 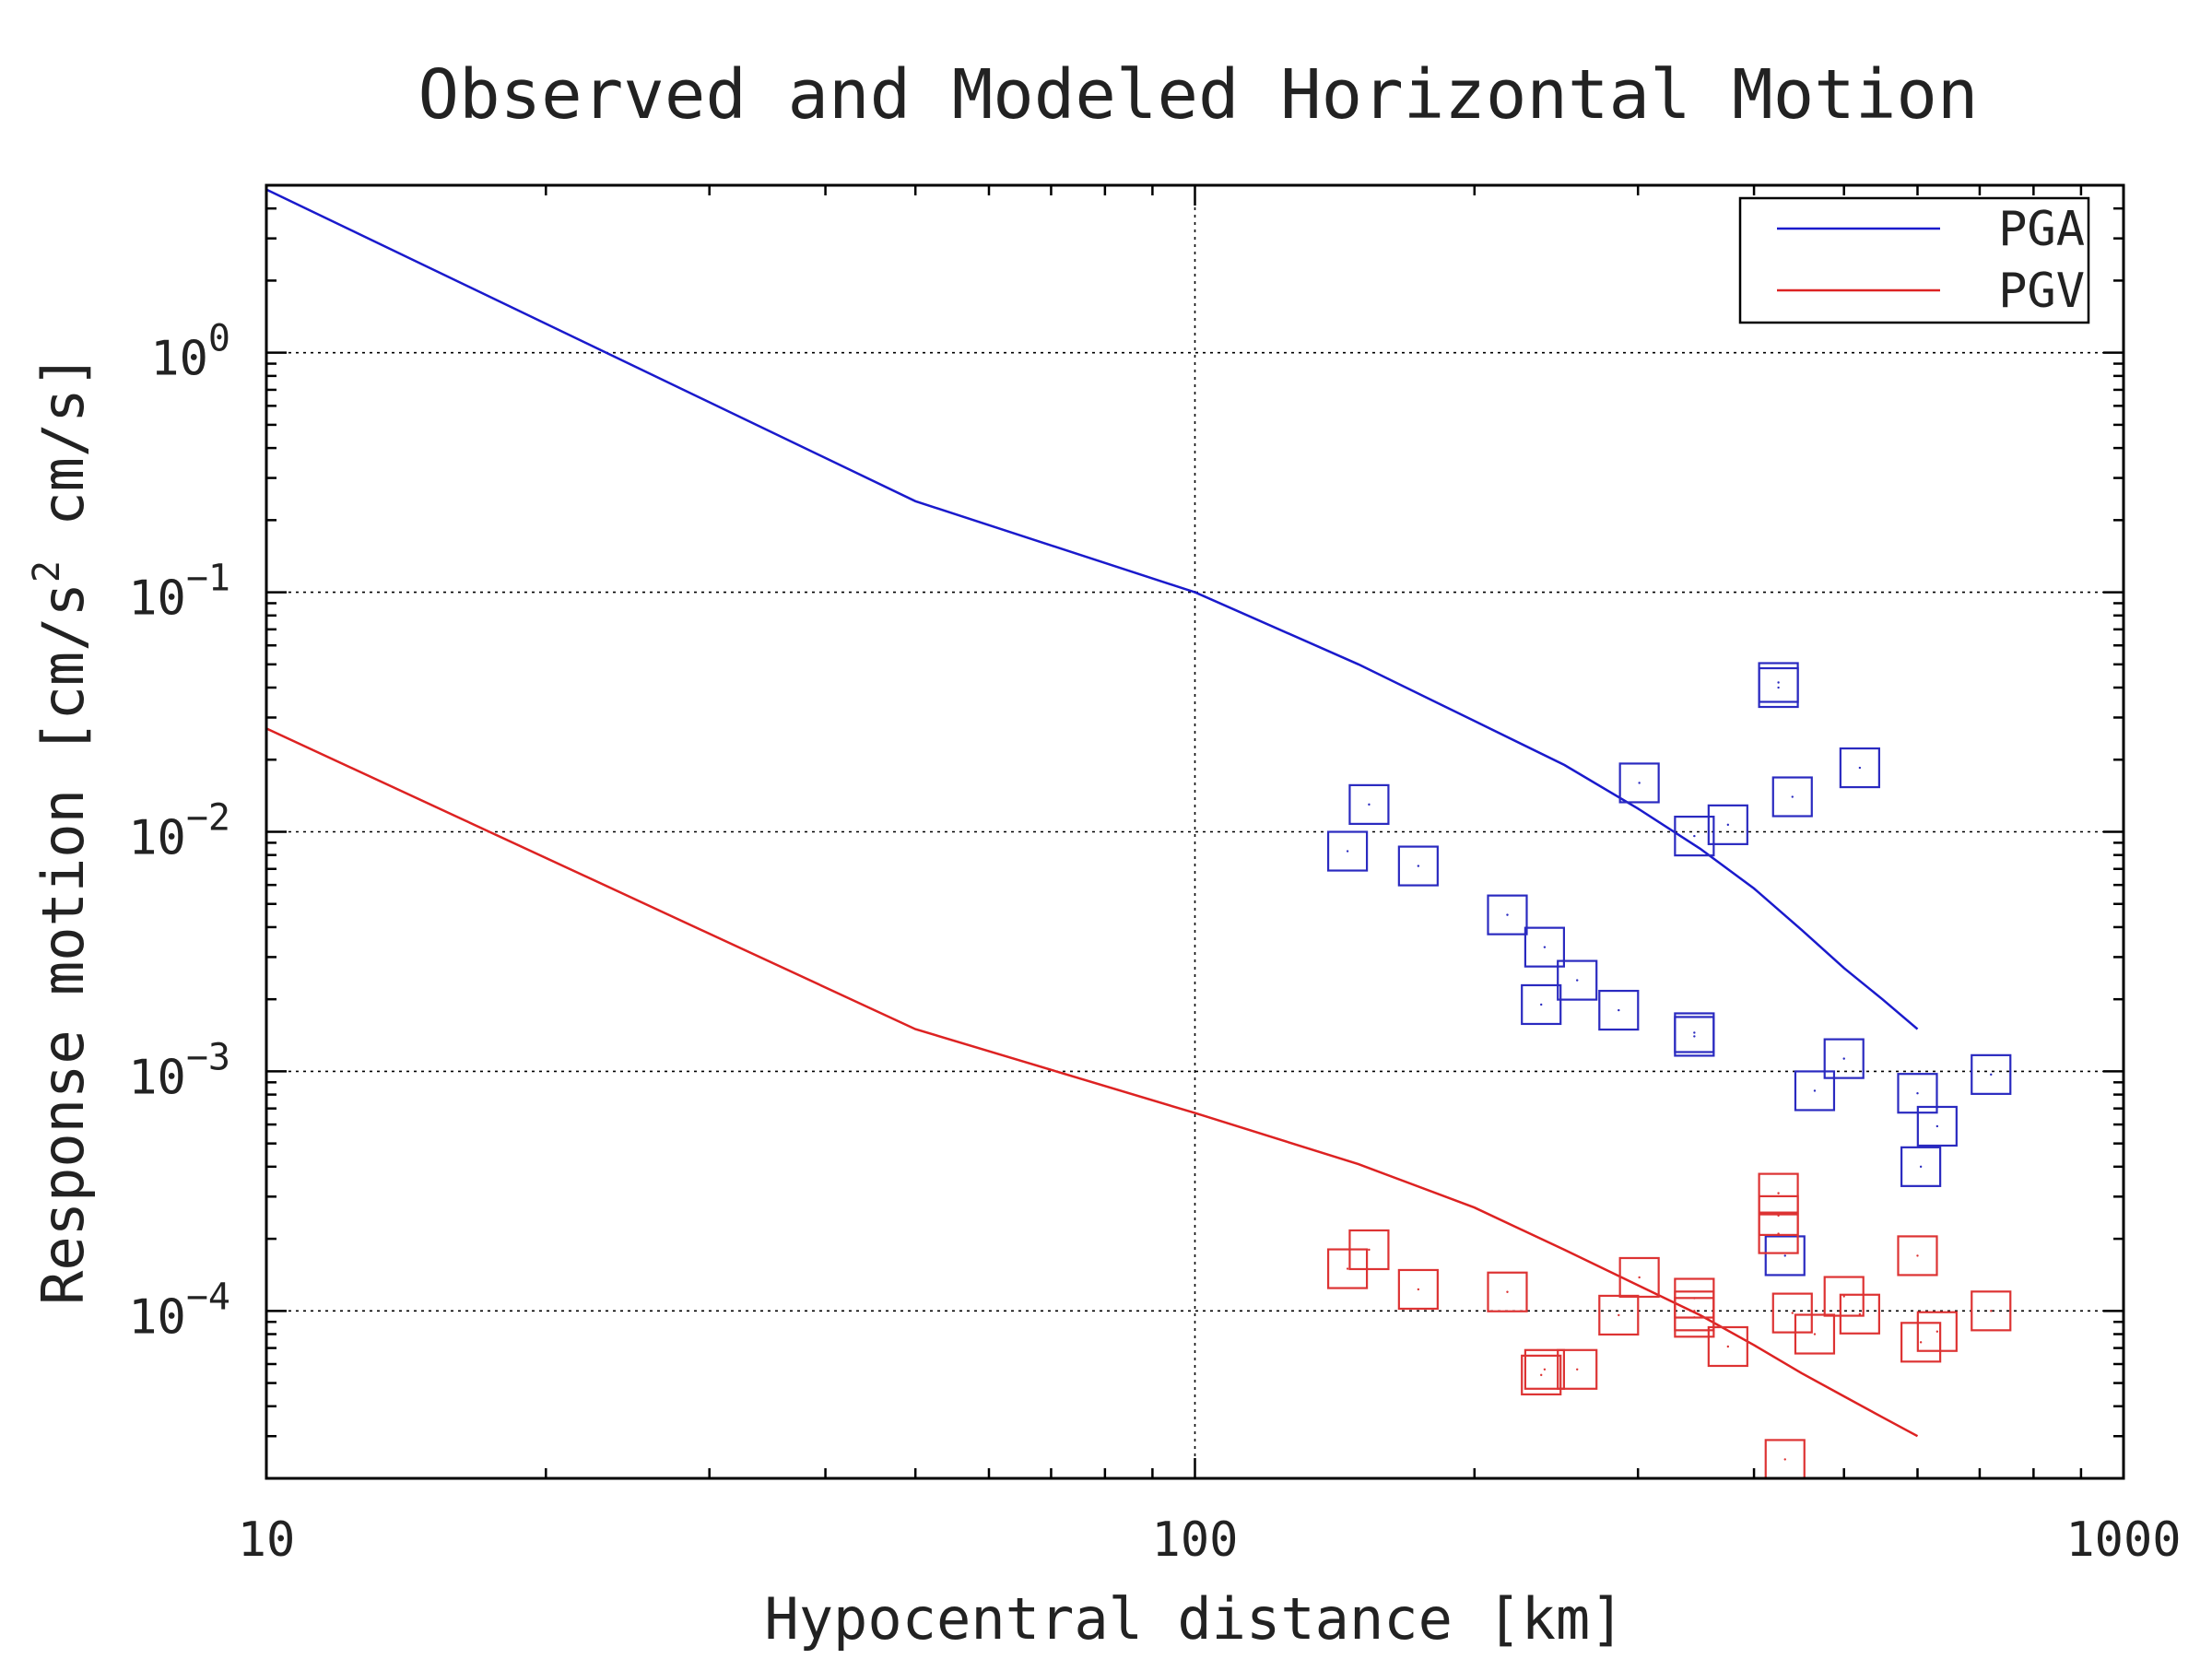 What do you see at coordinates (2041, 229) in the screenshot?
I see `legend-label-pga: PGA` at bounding box center [2041, 229].